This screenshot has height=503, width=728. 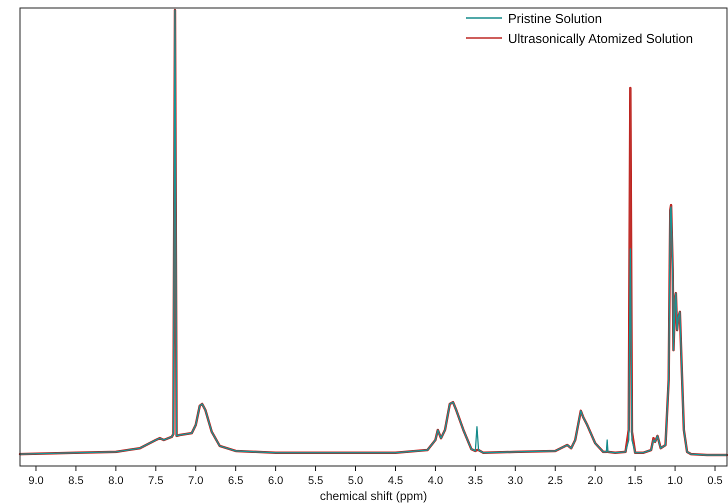 I want to click on x-tick-label: 6.5, so click(x=236, y=481).